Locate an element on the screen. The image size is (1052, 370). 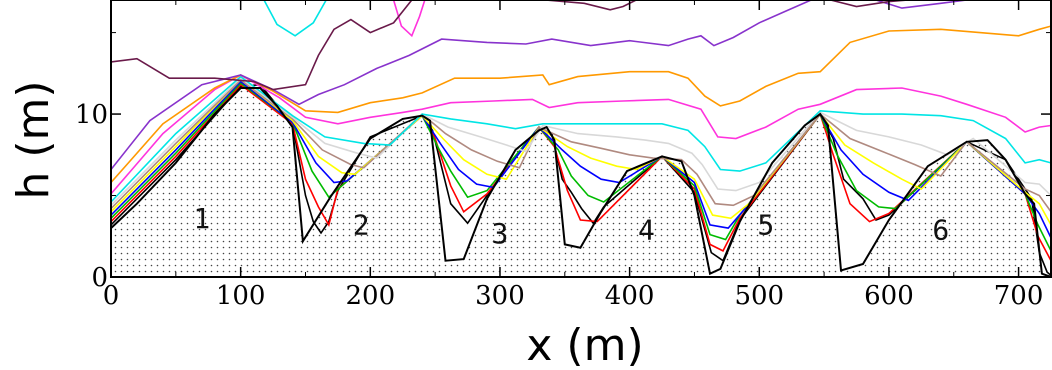
dune-label-1: 1 is located at coordinates (201, 218).